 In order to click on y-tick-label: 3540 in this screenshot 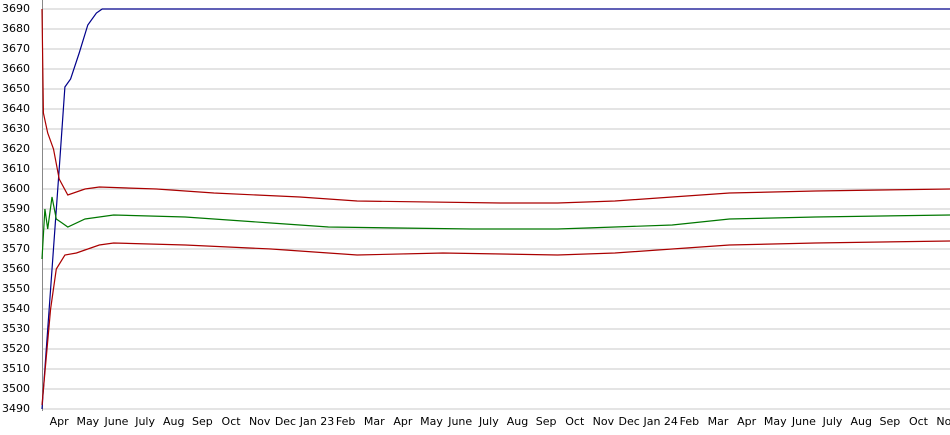, I will do `click(16, 308)`.